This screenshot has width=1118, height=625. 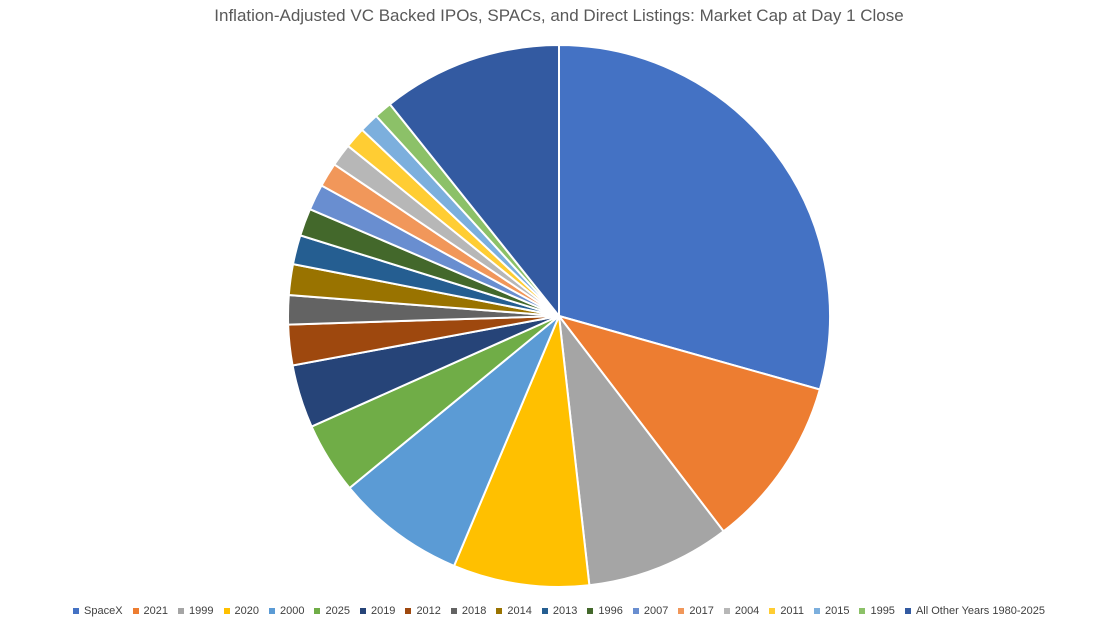 I want to click on legend-item: 2019, so click(x=377, y=611).